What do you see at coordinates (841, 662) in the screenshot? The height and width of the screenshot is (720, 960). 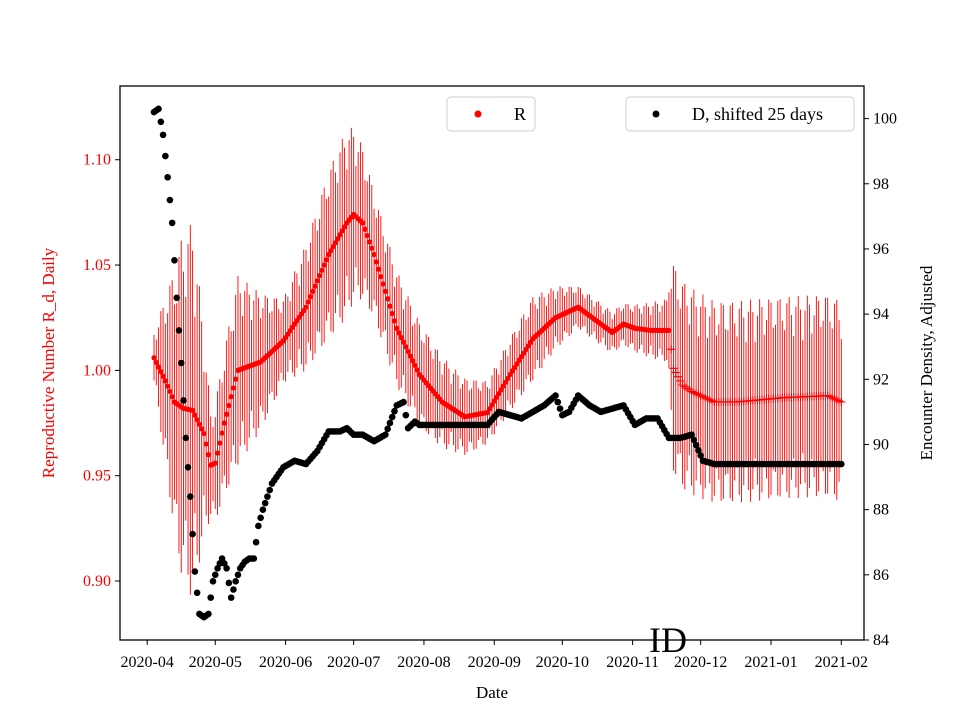 I see `x-tick-label: 2021-02` at bounding box center [841, 662].